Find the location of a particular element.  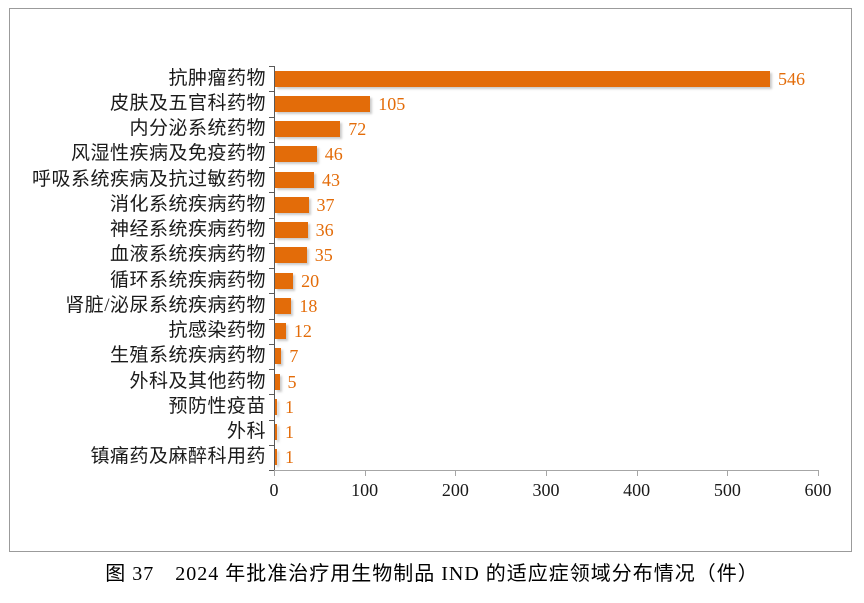

category-label: 预防性疫苗 is located at coordinates (217, 406).